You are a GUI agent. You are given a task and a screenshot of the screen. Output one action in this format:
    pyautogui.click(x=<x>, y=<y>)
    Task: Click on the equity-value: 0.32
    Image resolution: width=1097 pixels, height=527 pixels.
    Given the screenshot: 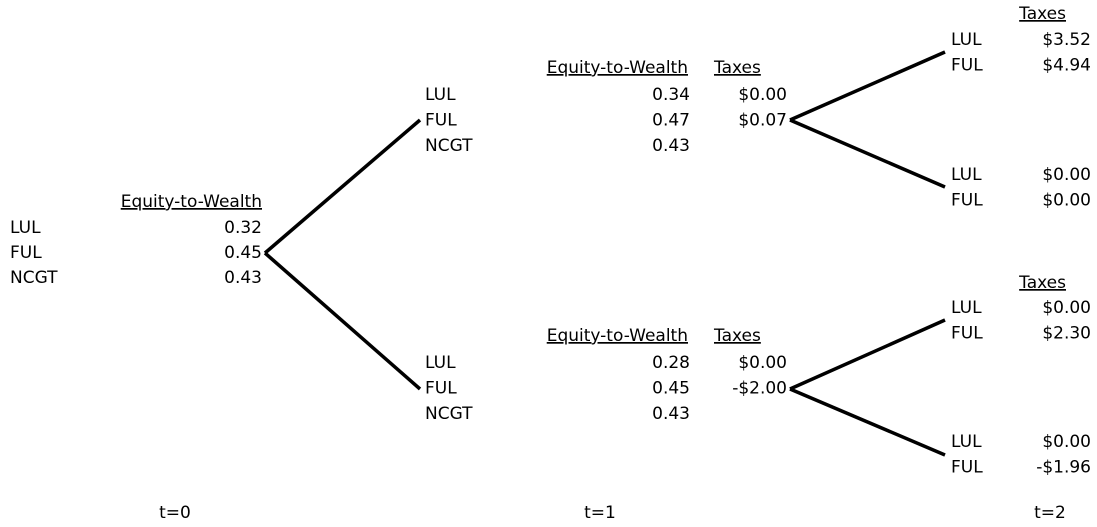 What is the action you would take?
    pyautogui.click(x=243, y=228)
    